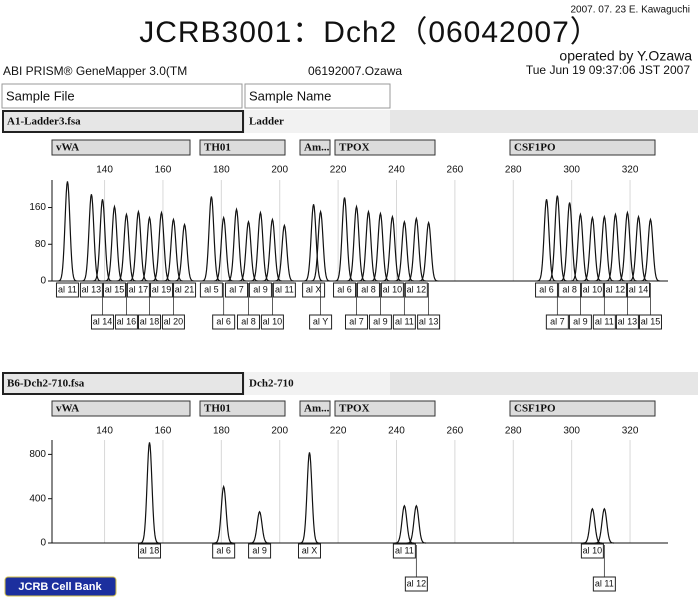 Image resolution: width=700 pixels, height=600 pixels. I want to click on x-tick-label: 220, so click(338, 170).